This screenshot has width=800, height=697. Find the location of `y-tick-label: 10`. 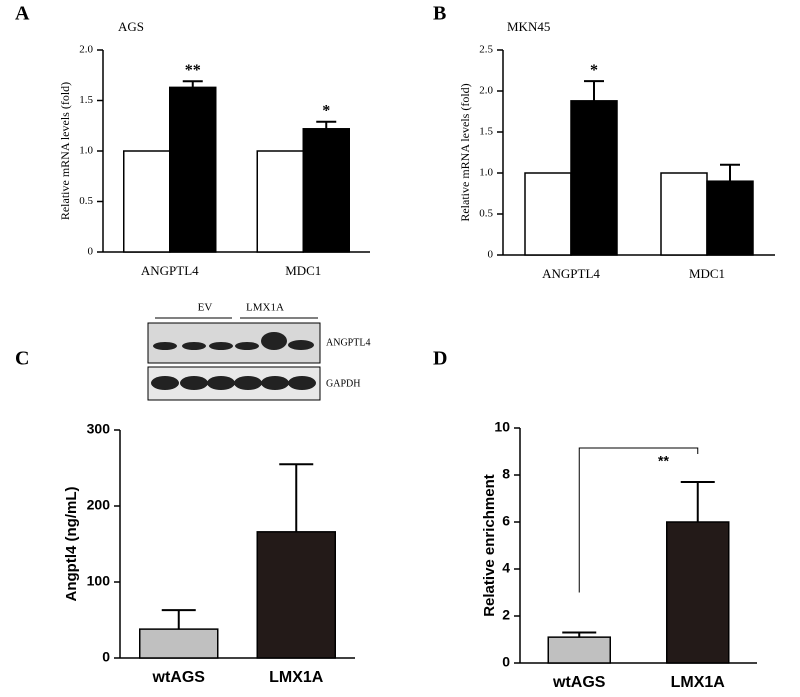

y-tick-label: 10 is located at coordinates (502, 427).